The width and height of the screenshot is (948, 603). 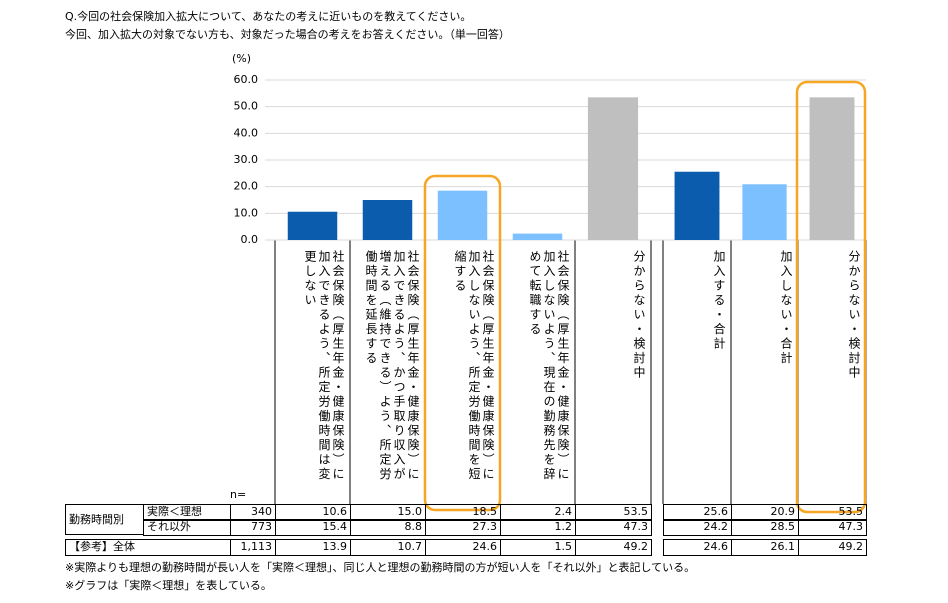 I want to click on y-tick-label: 40.0, so click(x=246, y=132).